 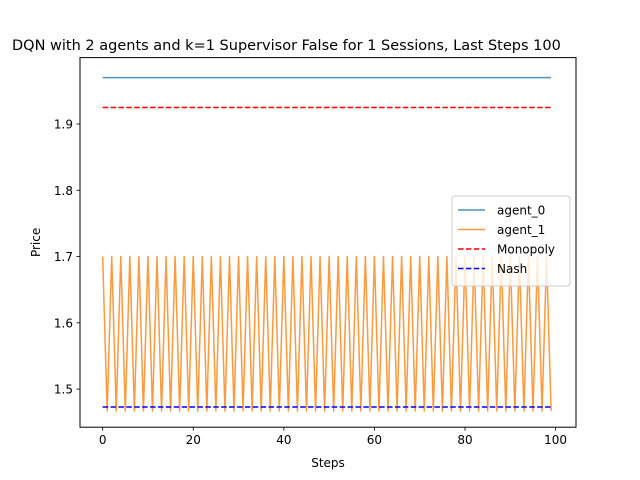 I want to click on legend-label: Monopoly, so click(x=526, y=250).